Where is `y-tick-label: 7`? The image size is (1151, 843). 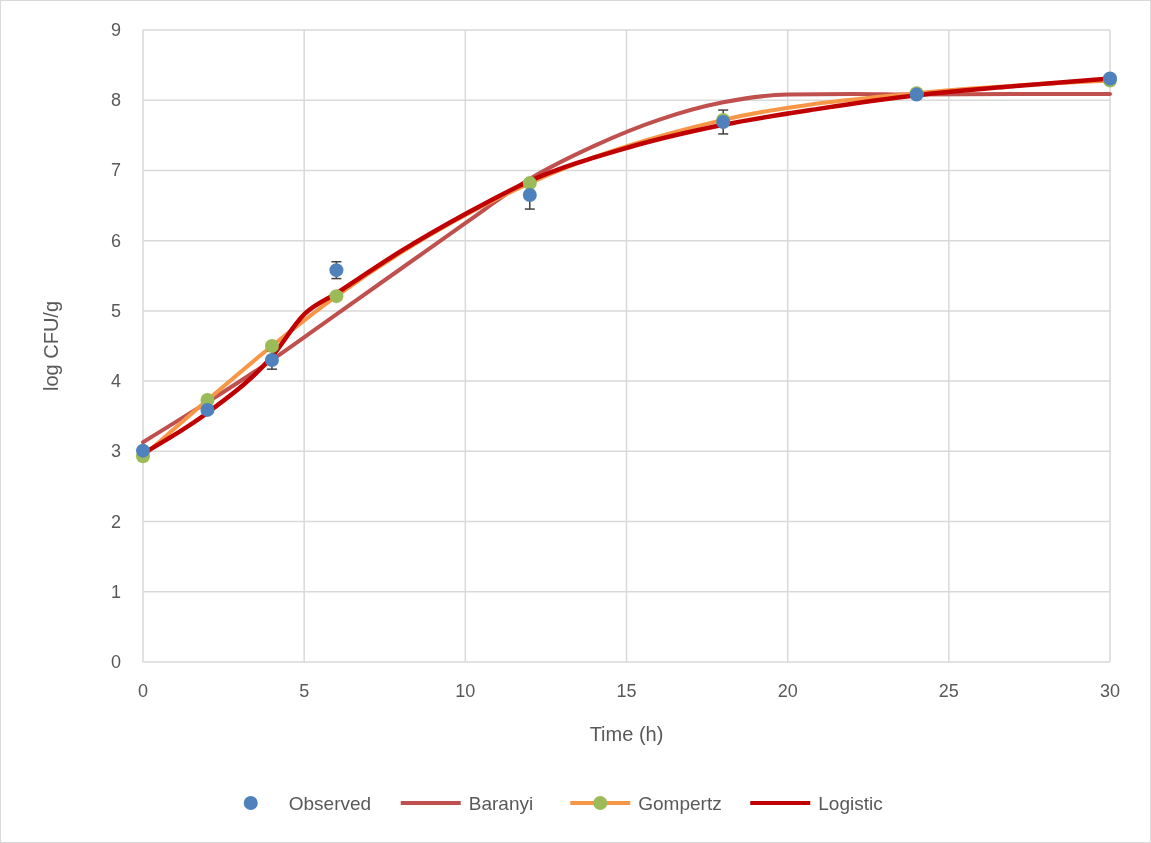 y-tick-label: 7 is located at coordinates (115, 170).